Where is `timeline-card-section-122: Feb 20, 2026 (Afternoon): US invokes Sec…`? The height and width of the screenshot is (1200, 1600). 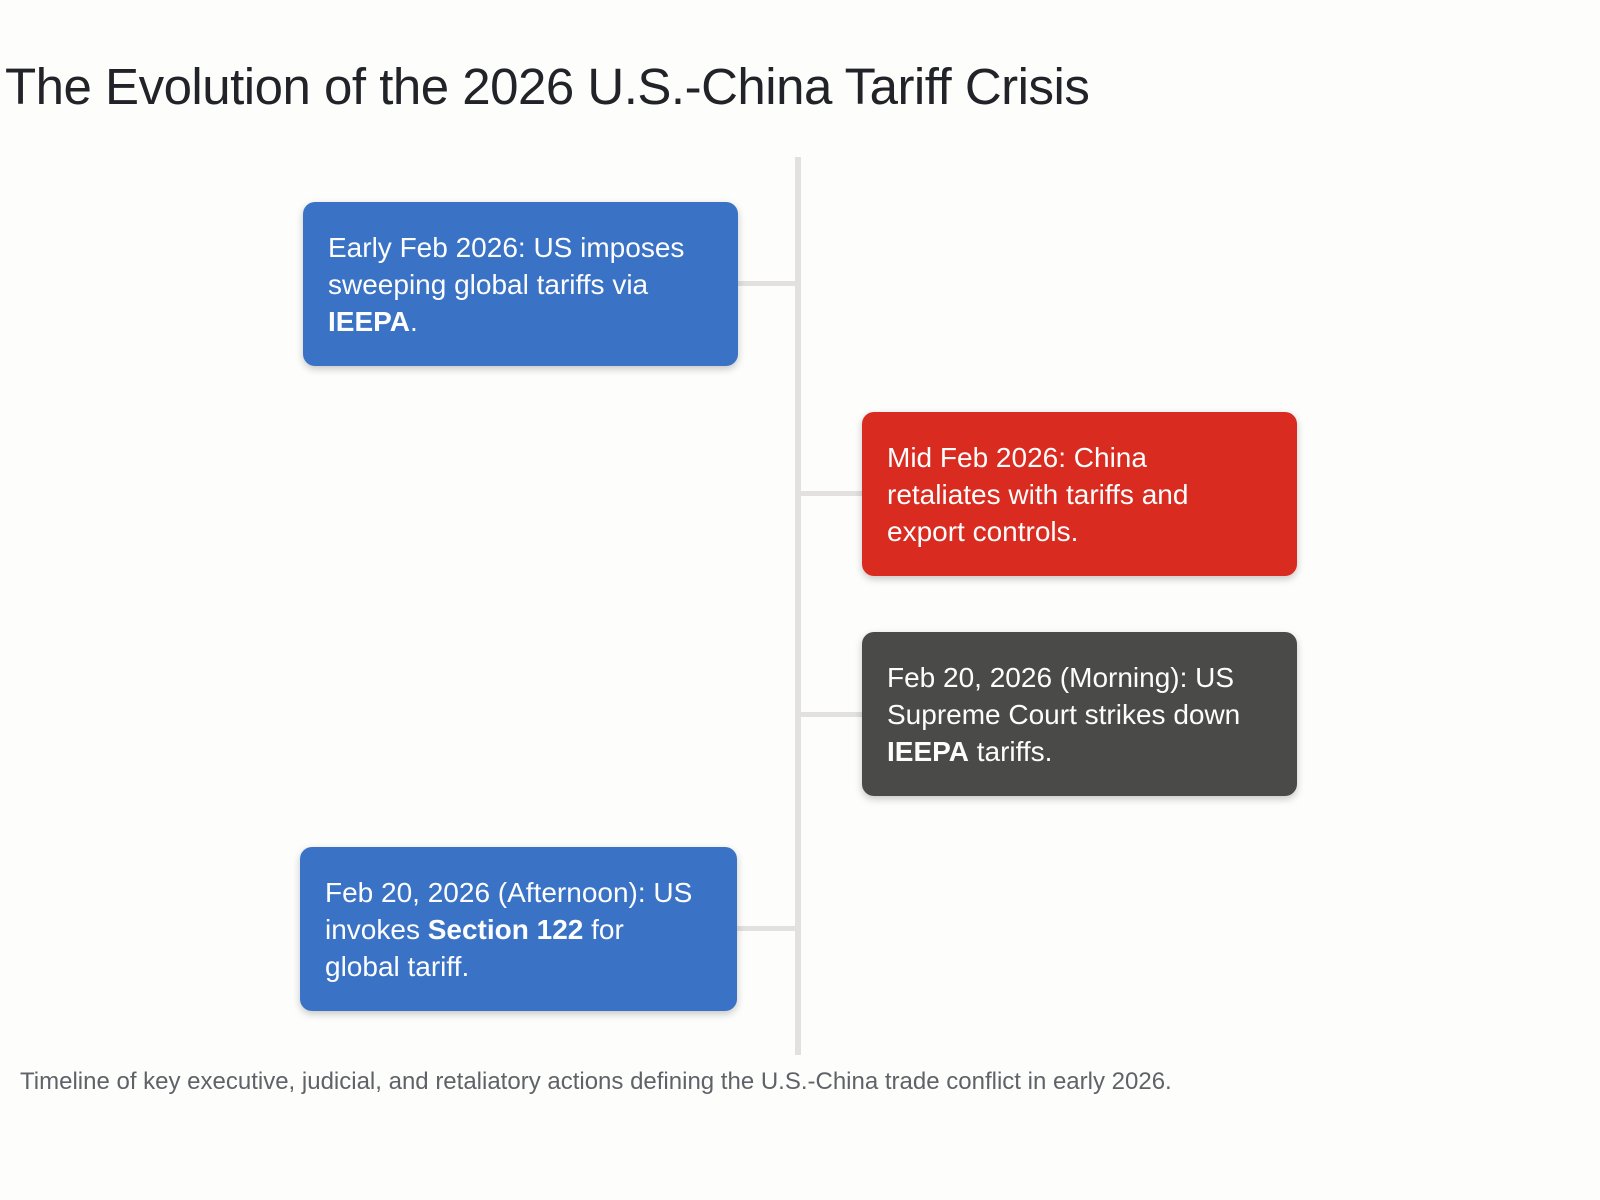
timeline-card-section-122: Feb 20, 2026 (Afternoon): US invokes Sec… is located at coordinates (518, 929).